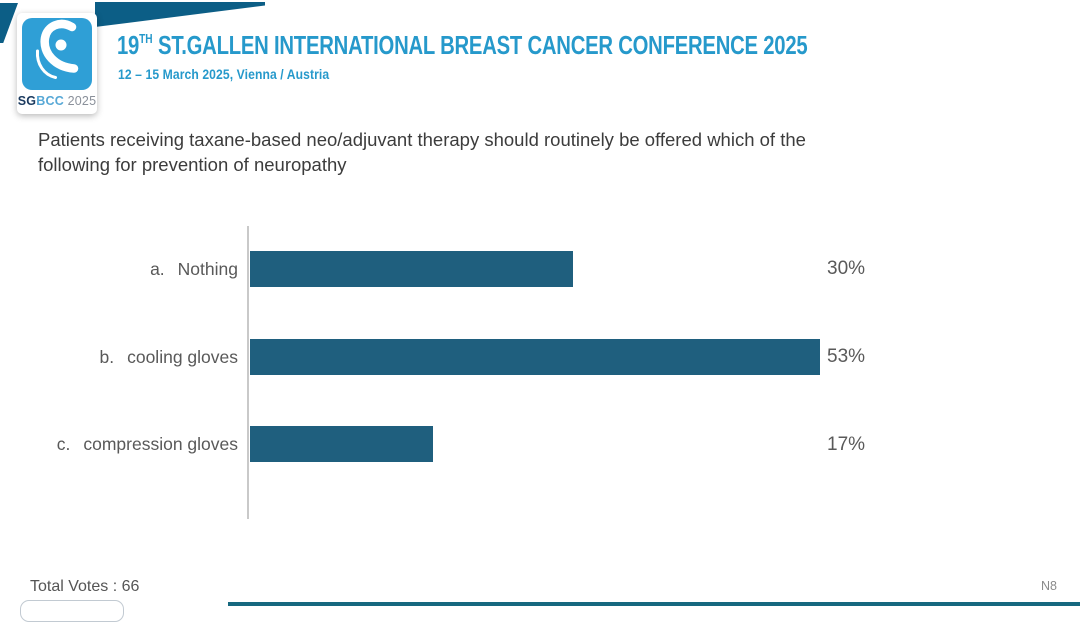  What do you see at coordinates (248, 372) in the screenshot?
I see `axis-line` at bounding box center [248, 372].